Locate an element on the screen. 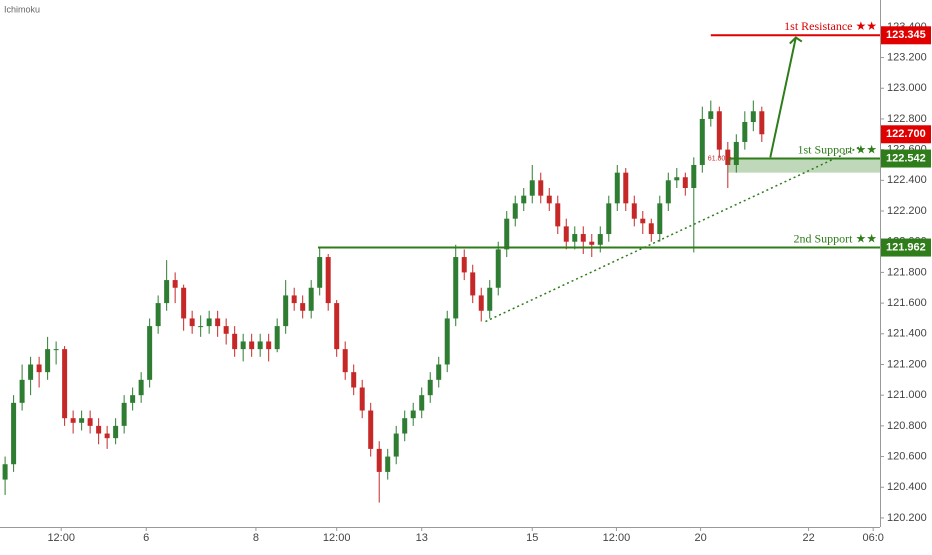  y-tick-label: 120.400 is located at coordinates (907, 487).